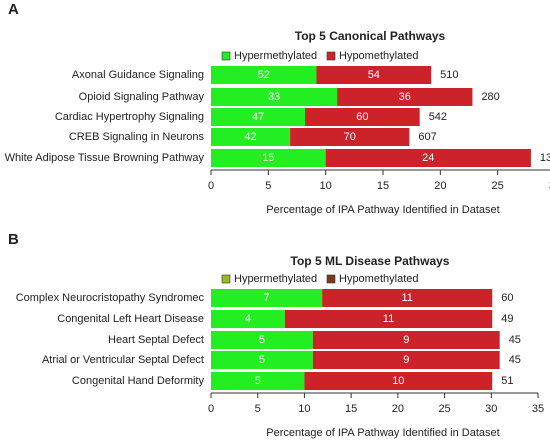  What do you see at coordinates (507, 319) in the screenshot?
I see `total-label: 49` at bounding box center [507, 319].